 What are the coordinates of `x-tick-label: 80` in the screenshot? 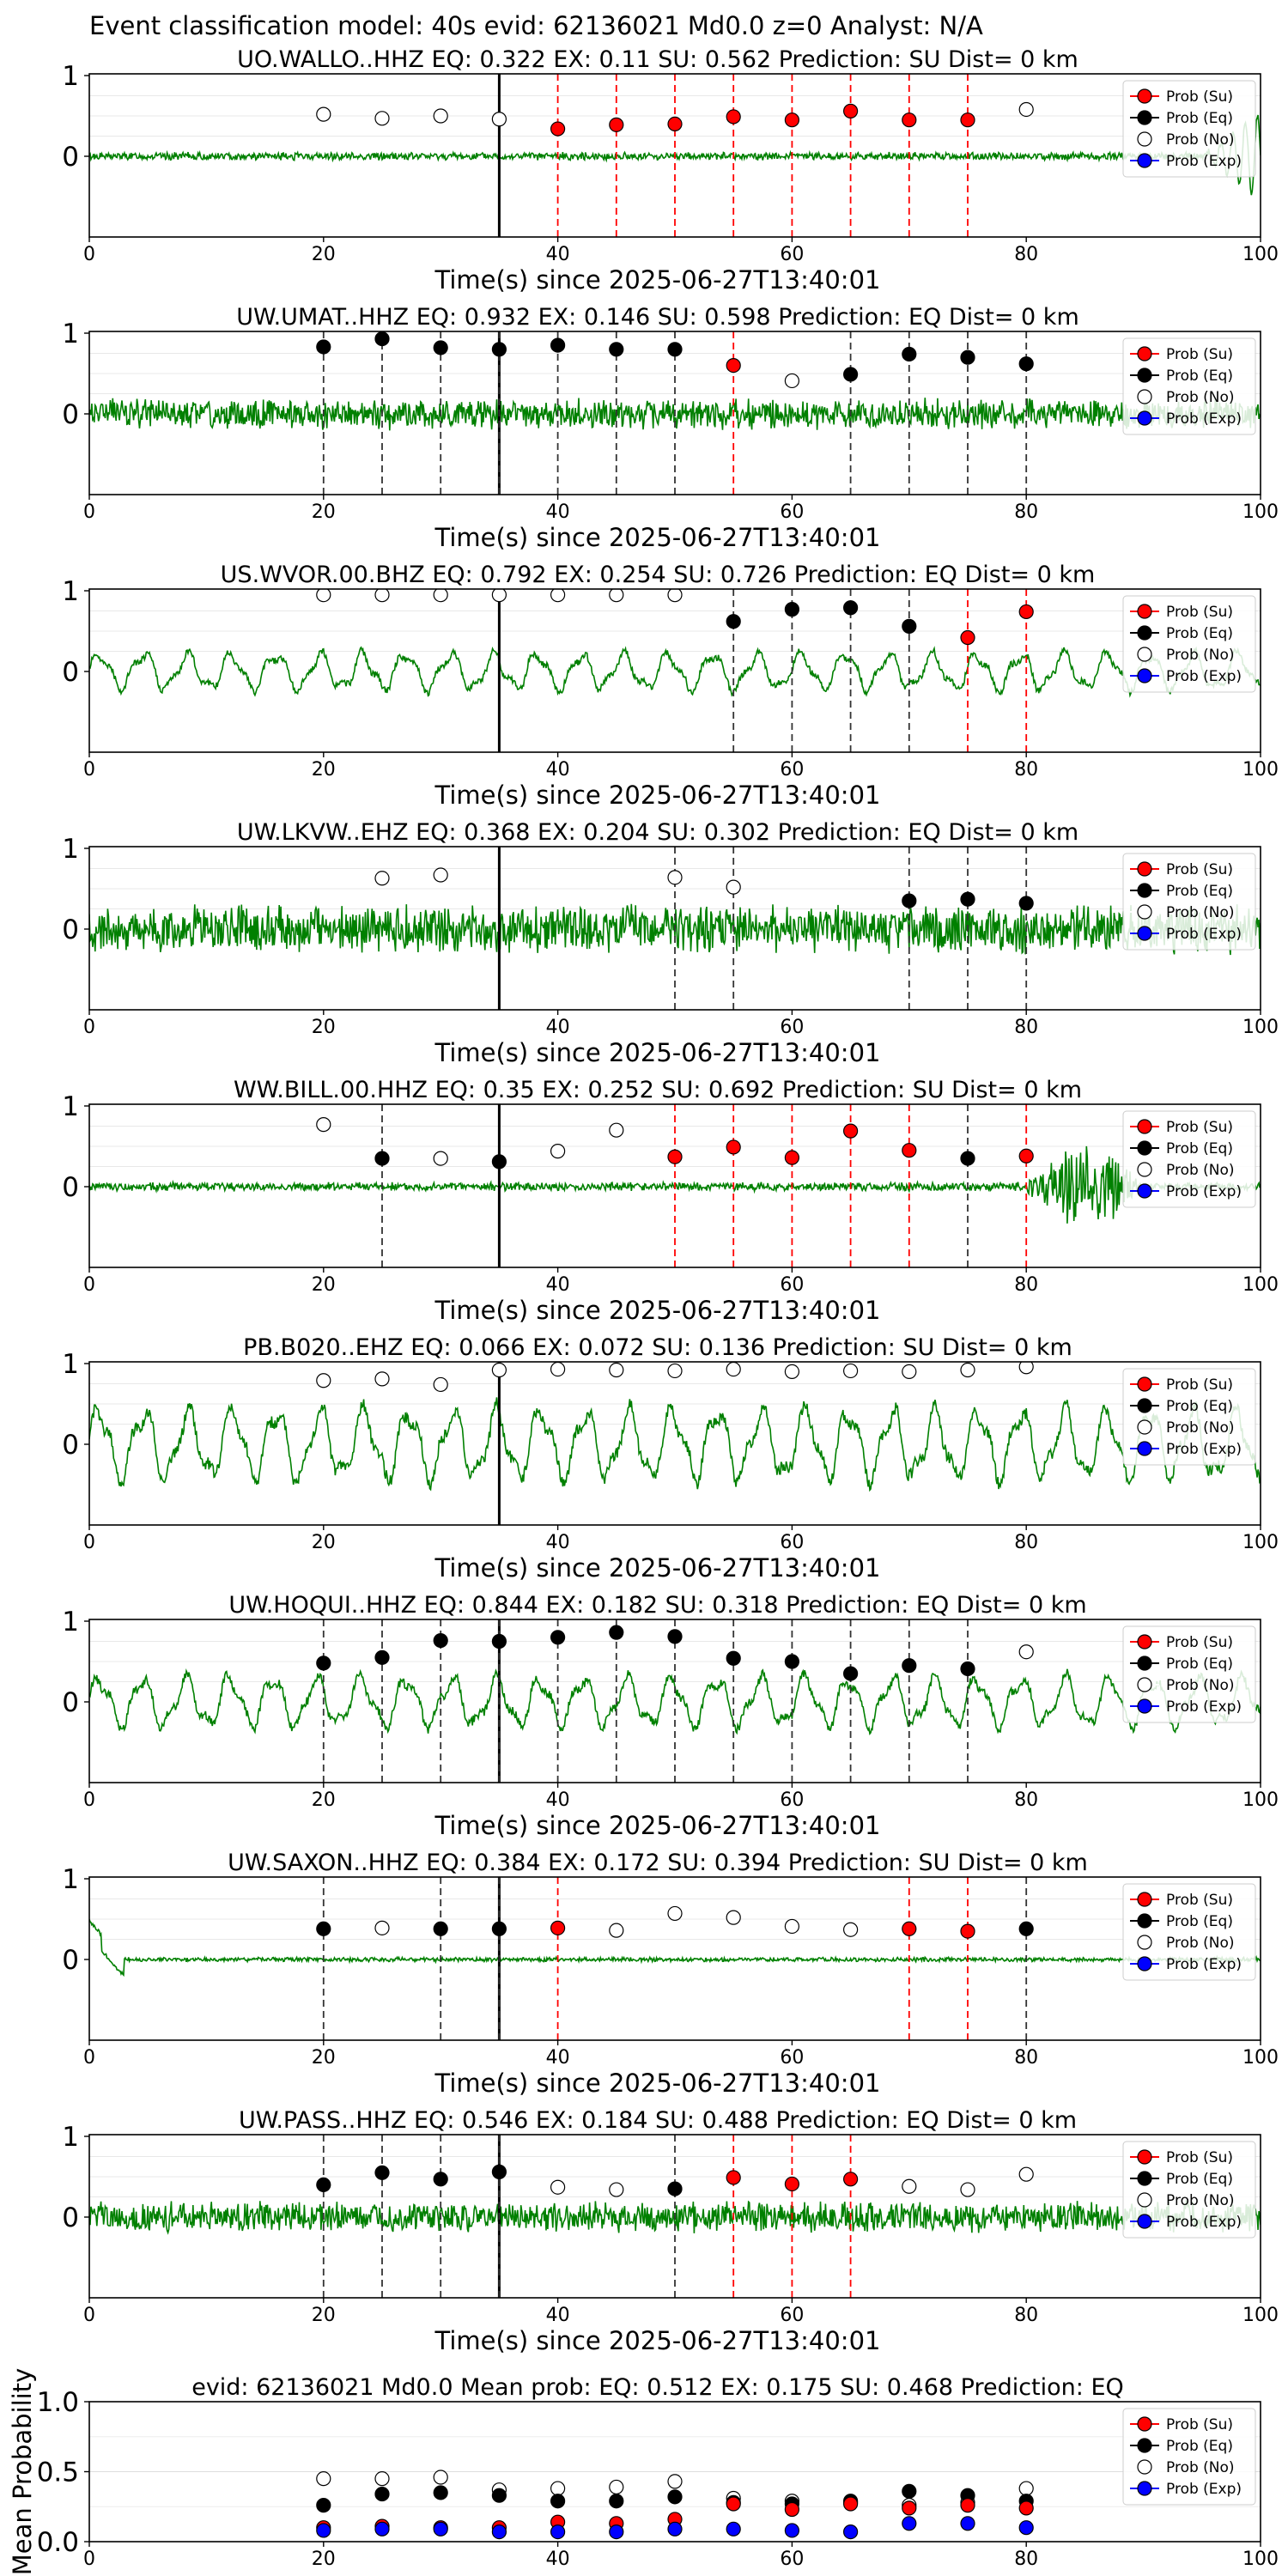 It's located at (1026, 2058).